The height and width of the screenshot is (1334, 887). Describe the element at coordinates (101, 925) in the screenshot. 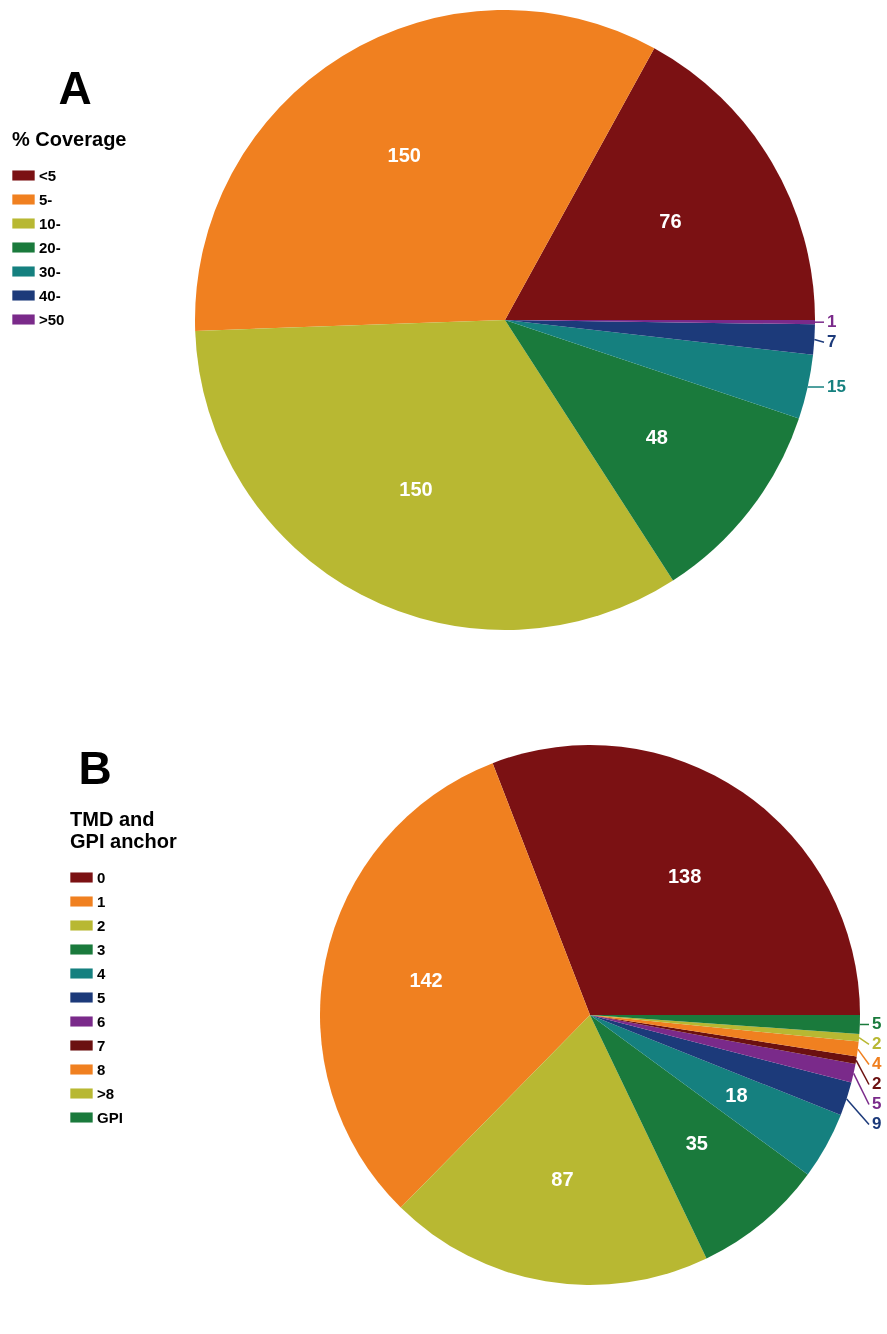

I see `legend-label: 2` at that location.